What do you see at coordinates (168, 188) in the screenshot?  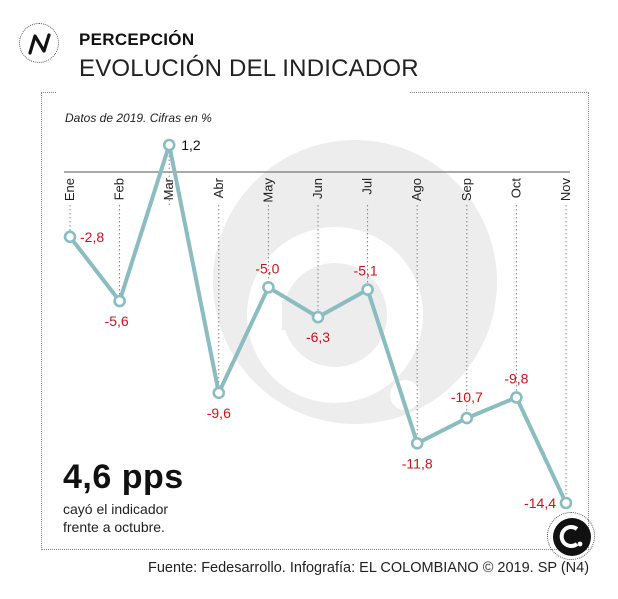 I see `x-tick-label: Mar` at bounding box center [168, 188].